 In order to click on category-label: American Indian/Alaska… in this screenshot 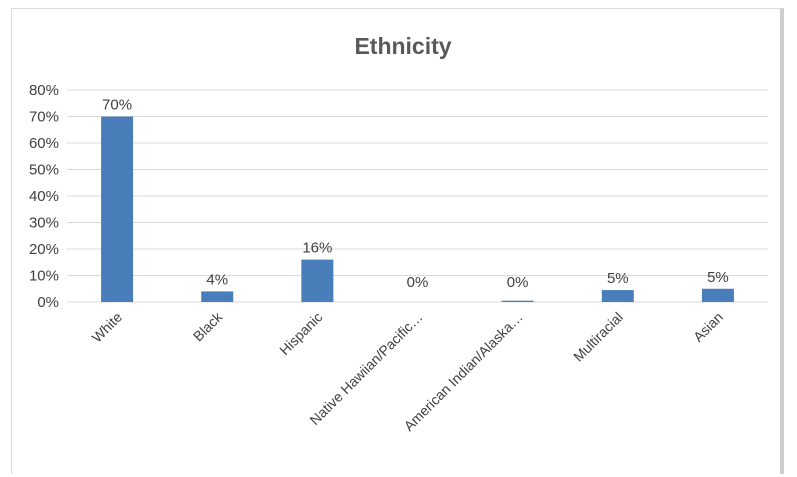, I will do `click(463, 371)`.